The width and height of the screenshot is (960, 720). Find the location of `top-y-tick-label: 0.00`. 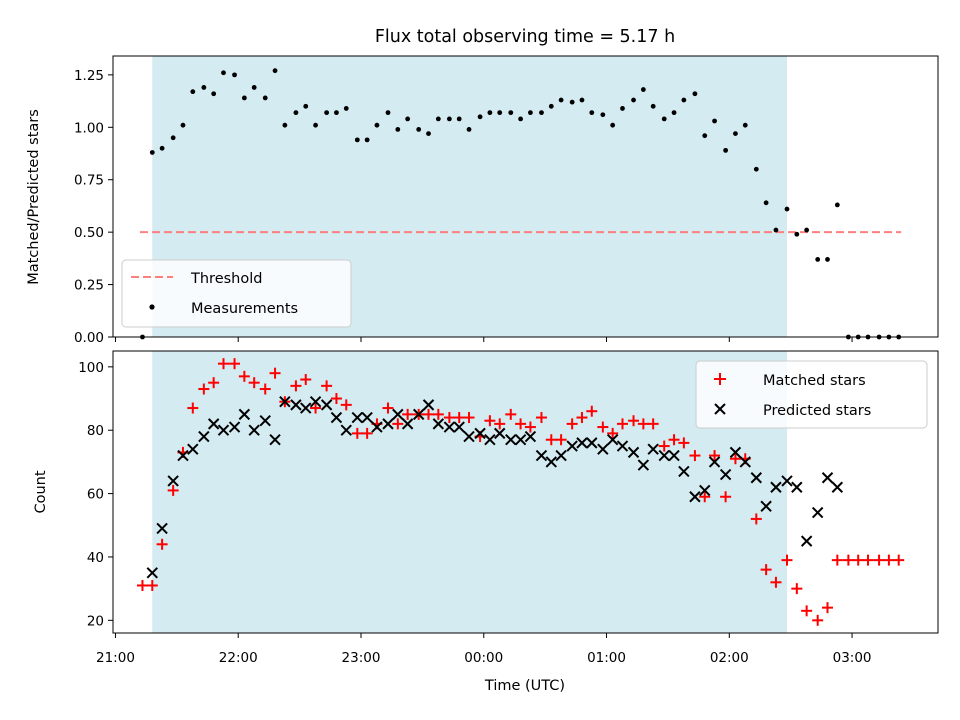

top-y-tick-label: 0.00 is located at coordinates (89, 338).